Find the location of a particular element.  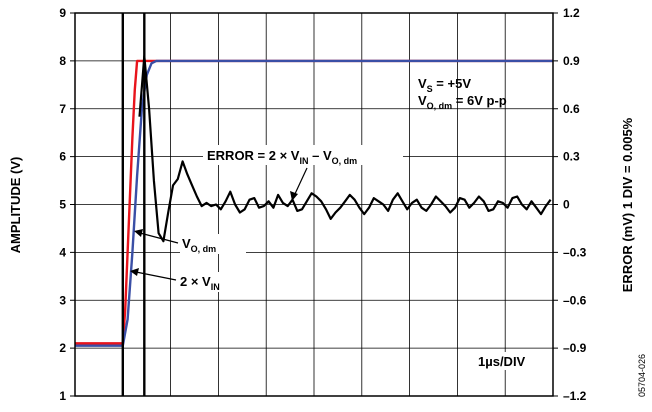

svg-text: 2 × VIN is located at coordinates (200, 283).